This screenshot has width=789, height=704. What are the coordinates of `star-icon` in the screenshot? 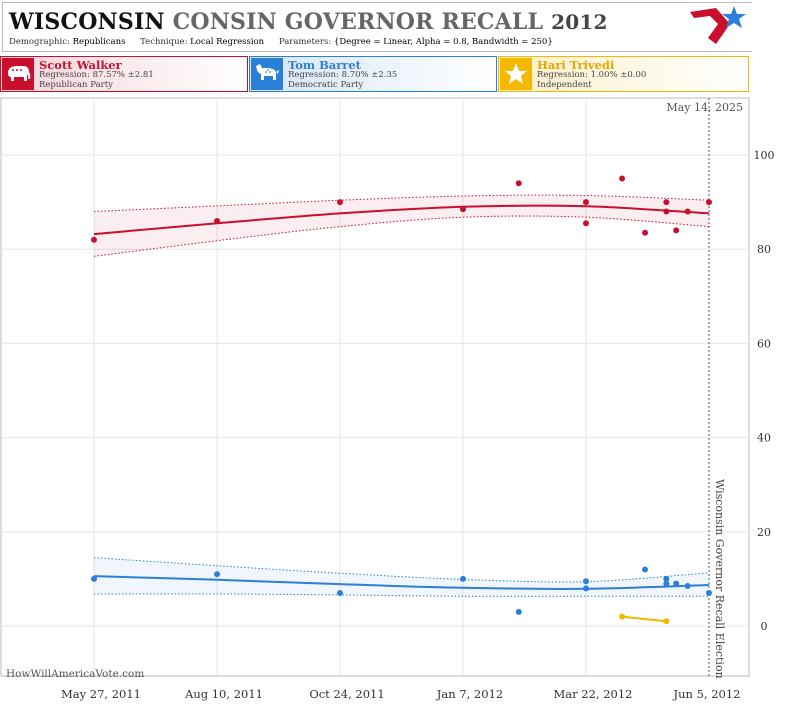 It's located at (516, 74).